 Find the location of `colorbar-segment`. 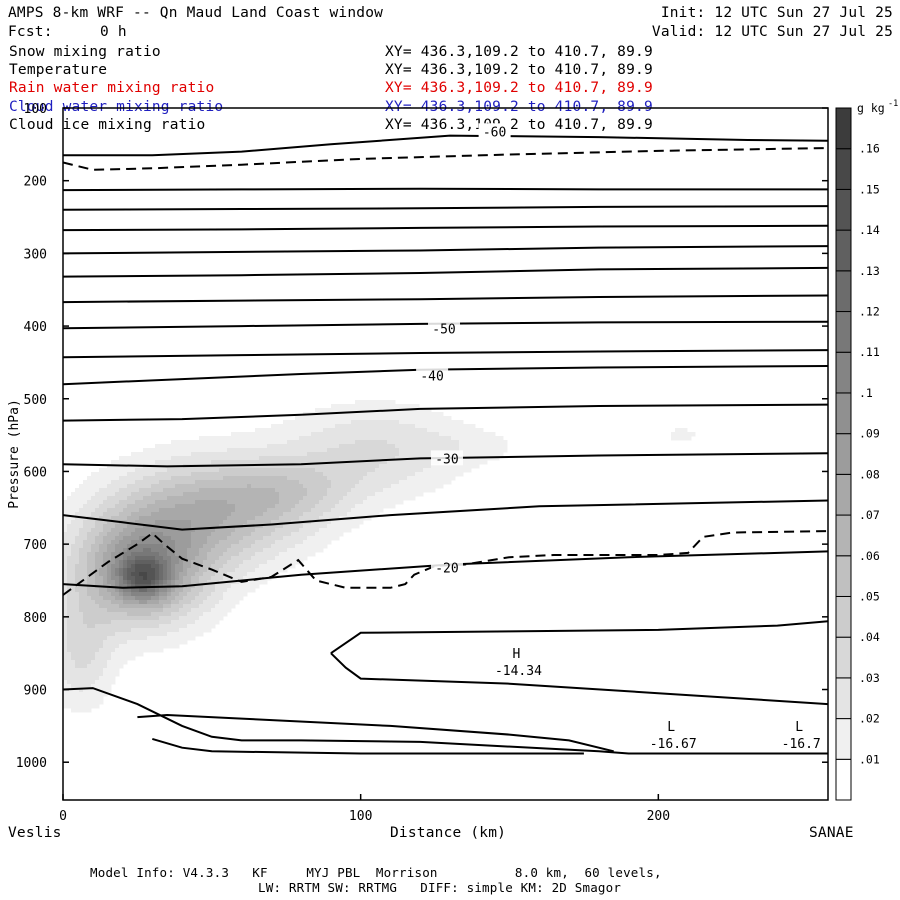

colorbar-segment is located at coordinates (843, 454).